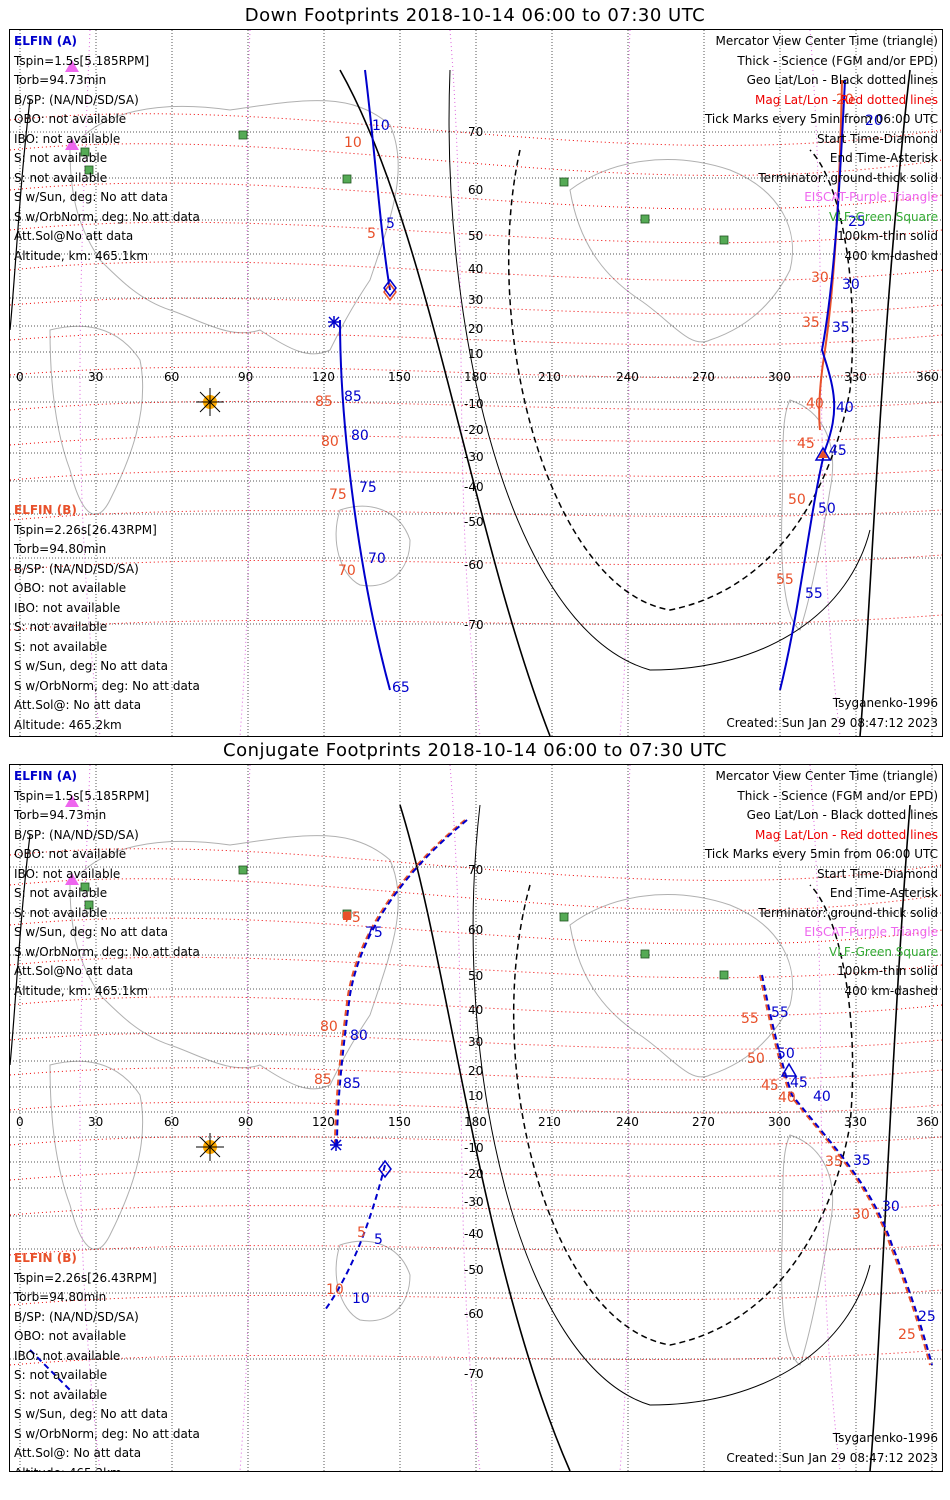 The height and width of the screenshot is (1500, 950). Describe the element at coordinates (385, 1169) in the screenshot. I see `start-diamond` at that location.